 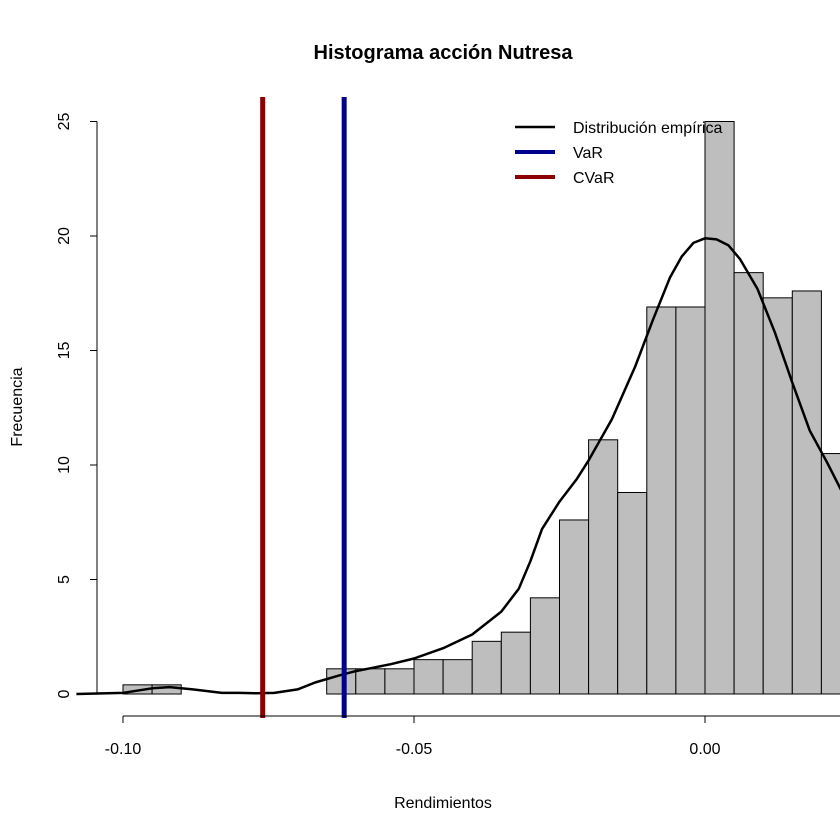 What do you see at coordinates (64, 122) in the screenshot?
I see `y-tick-label: 25` at bounding box center [64, 122].